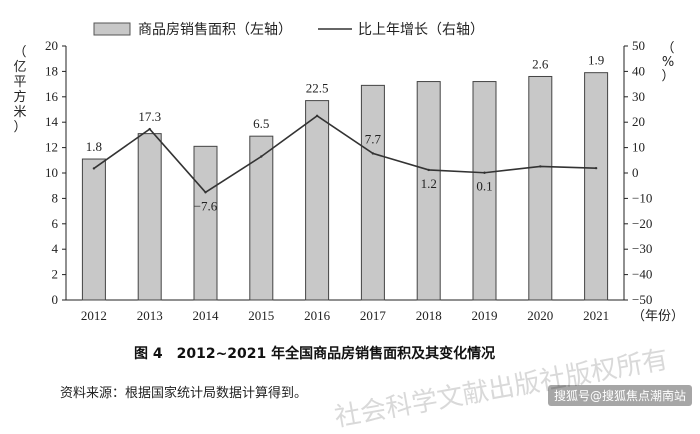  What do you see at coordinates (94, 146) in the screenshot?
I see `growth-data-label: 1.8` at bounding box center [94, 146].